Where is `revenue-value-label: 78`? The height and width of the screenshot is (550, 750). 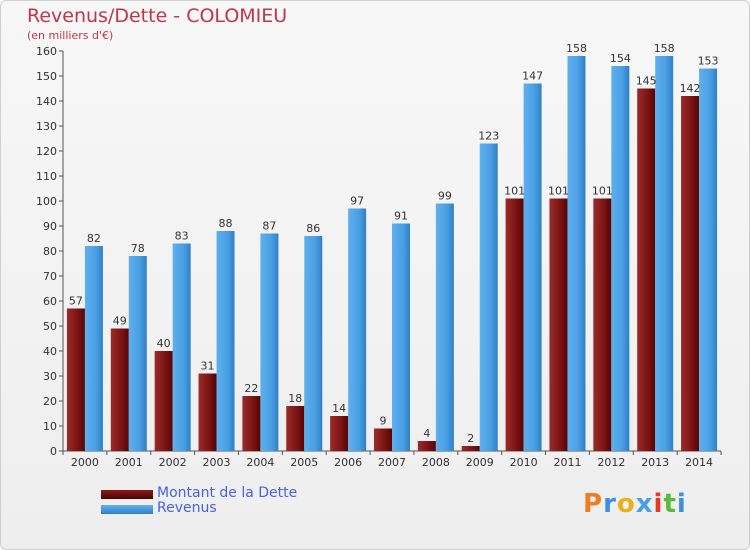
revenue-value-label: 78 is located at coordinates (138, 248).